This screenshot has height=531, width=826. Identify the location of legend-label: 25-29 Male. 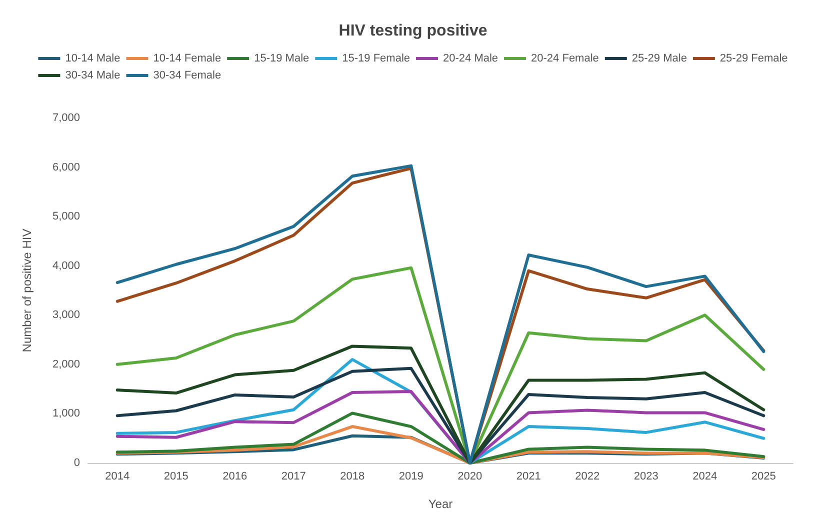
(659, 58).